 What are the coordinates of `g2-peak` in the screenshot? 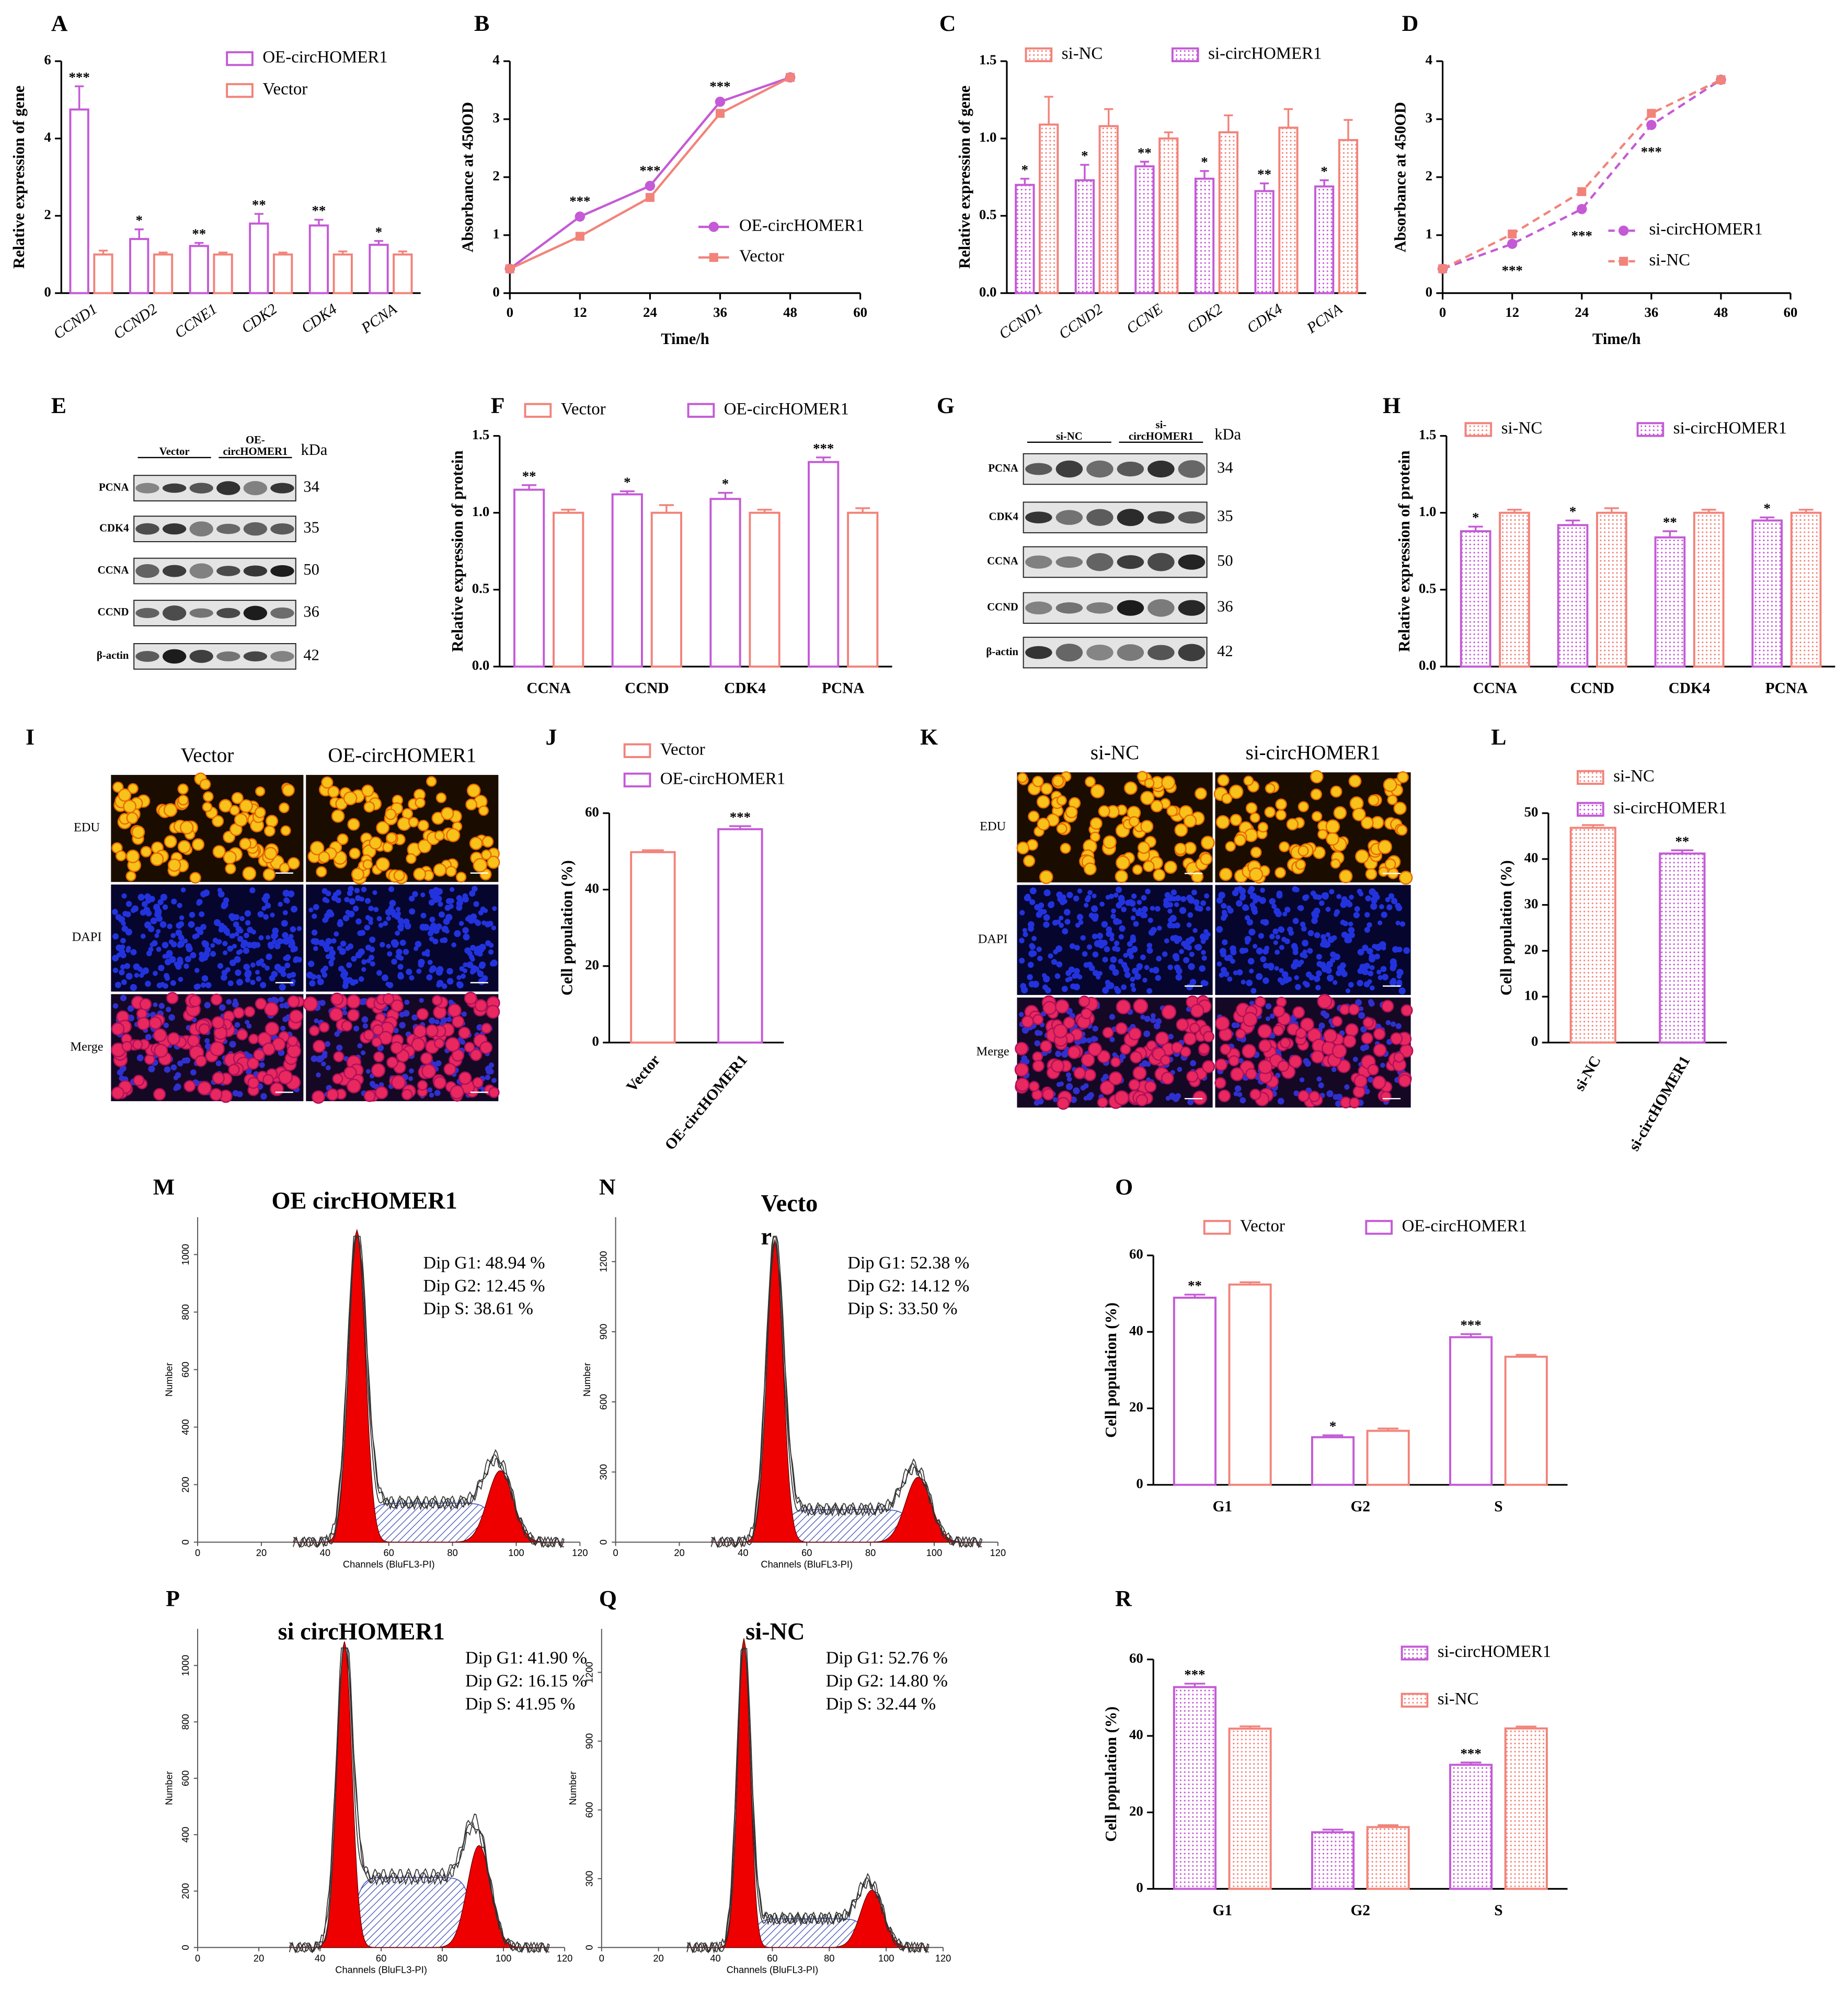 It's located at (419, 1897).